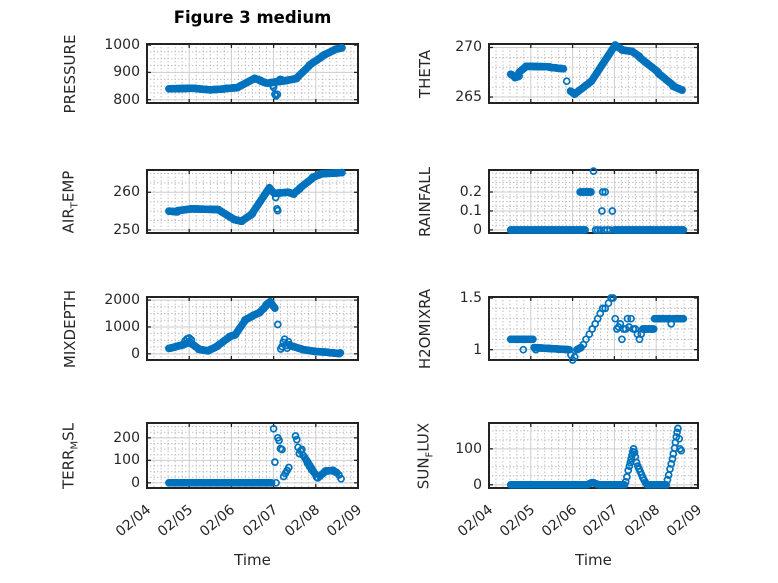 The width and height of the screenshot is (778, 583). What do you see at coordinates (255, 197) in the screenshot?
I see `data-series-air_temp` at bounding box center [255, 197].